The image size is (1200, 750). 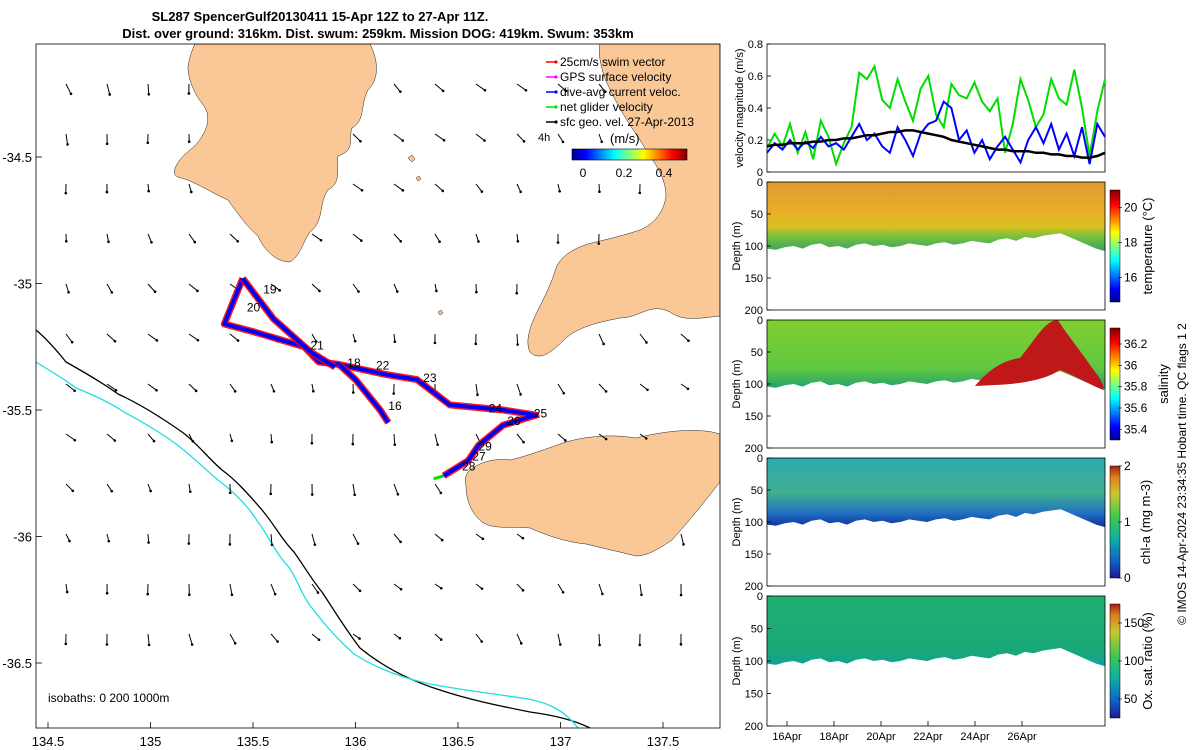 I want to click on temperature-ylabel: Depth (m), so click(x=737, y=246).